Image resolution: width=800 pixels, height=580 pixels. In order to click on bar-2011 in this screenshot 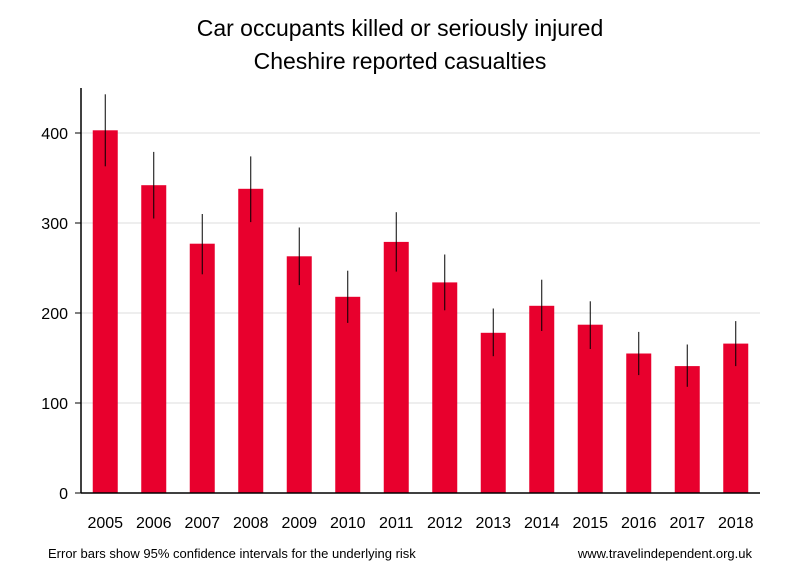, I will do `click(396, 367)`.